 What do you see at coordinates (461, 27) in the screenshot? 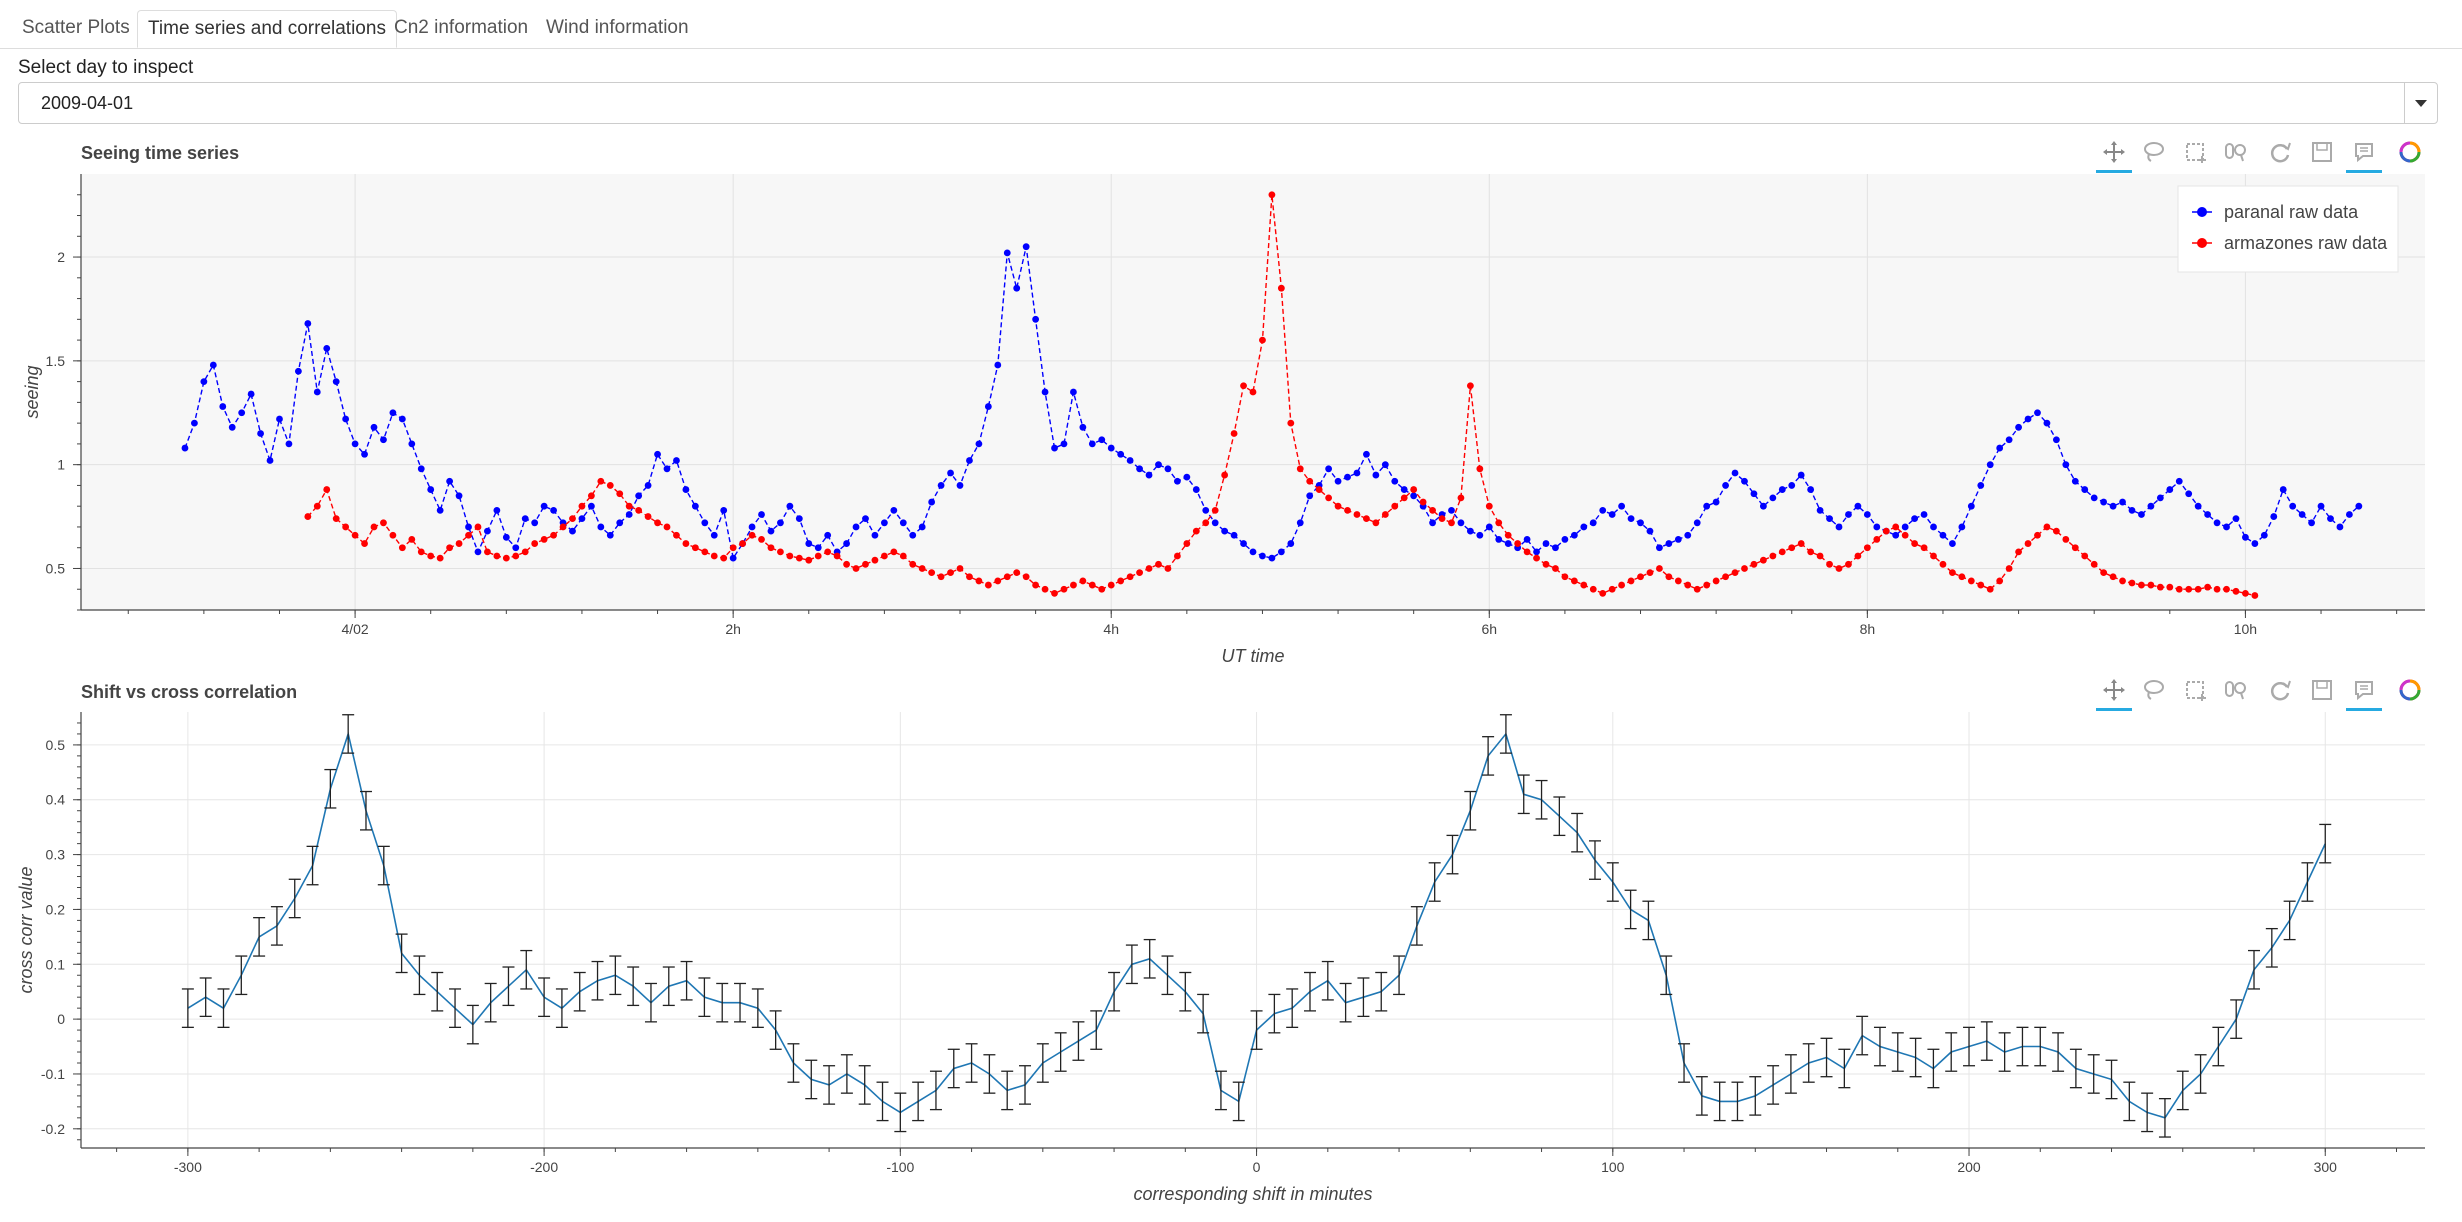
I see `tab-cn2-information: Cn2 information` at bounding box center [461, 27].